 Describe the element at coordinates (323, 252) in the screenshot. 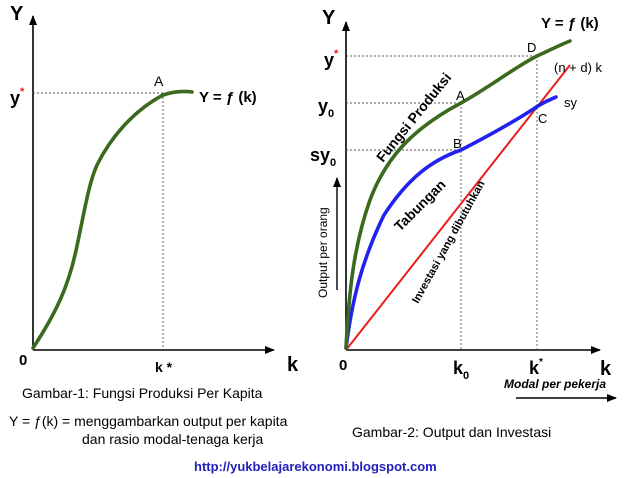

I see `fig2-y-axis-title: Output per orang` at that location.